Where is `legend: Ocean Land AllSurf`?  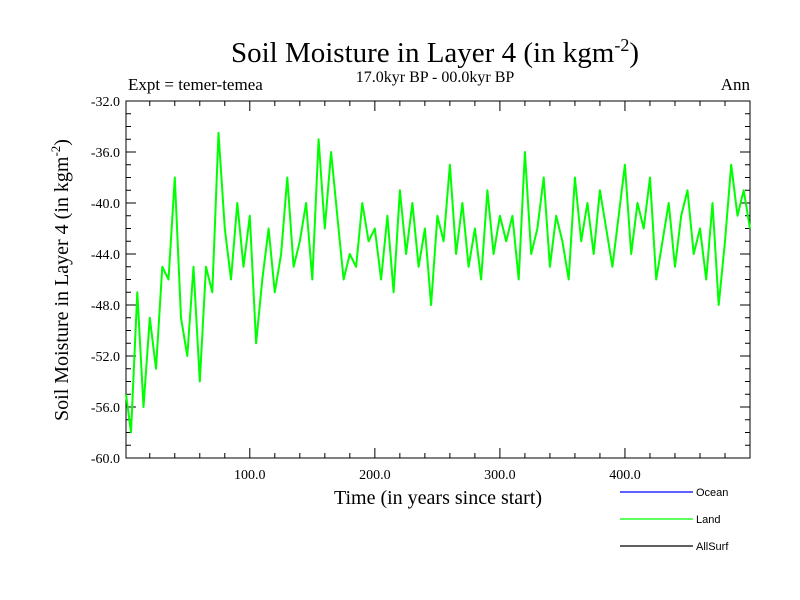
legend: Ocean Land AllSurf is located at coordinates (674, 520).